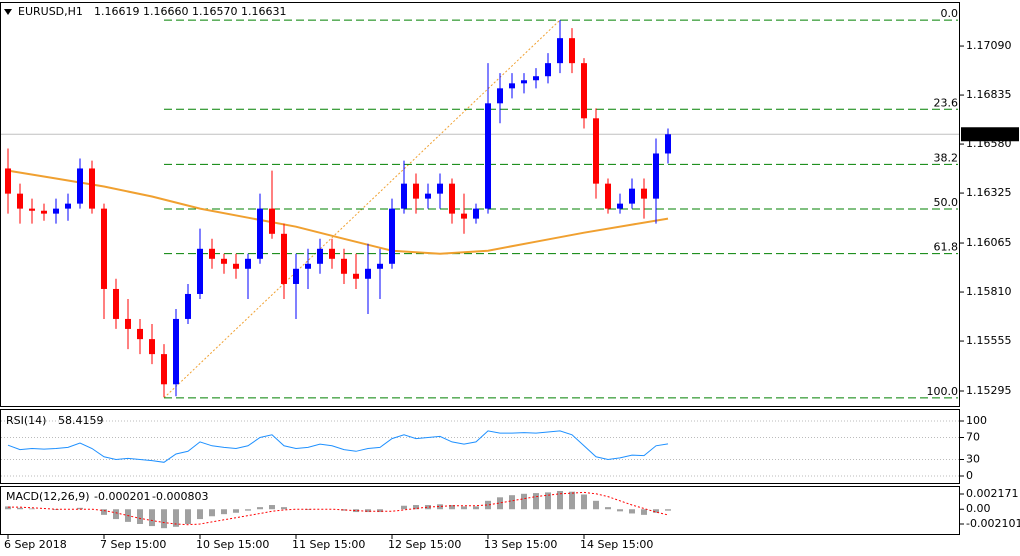  I want to click on rsi-value: 58.4159, so click(81, 420).